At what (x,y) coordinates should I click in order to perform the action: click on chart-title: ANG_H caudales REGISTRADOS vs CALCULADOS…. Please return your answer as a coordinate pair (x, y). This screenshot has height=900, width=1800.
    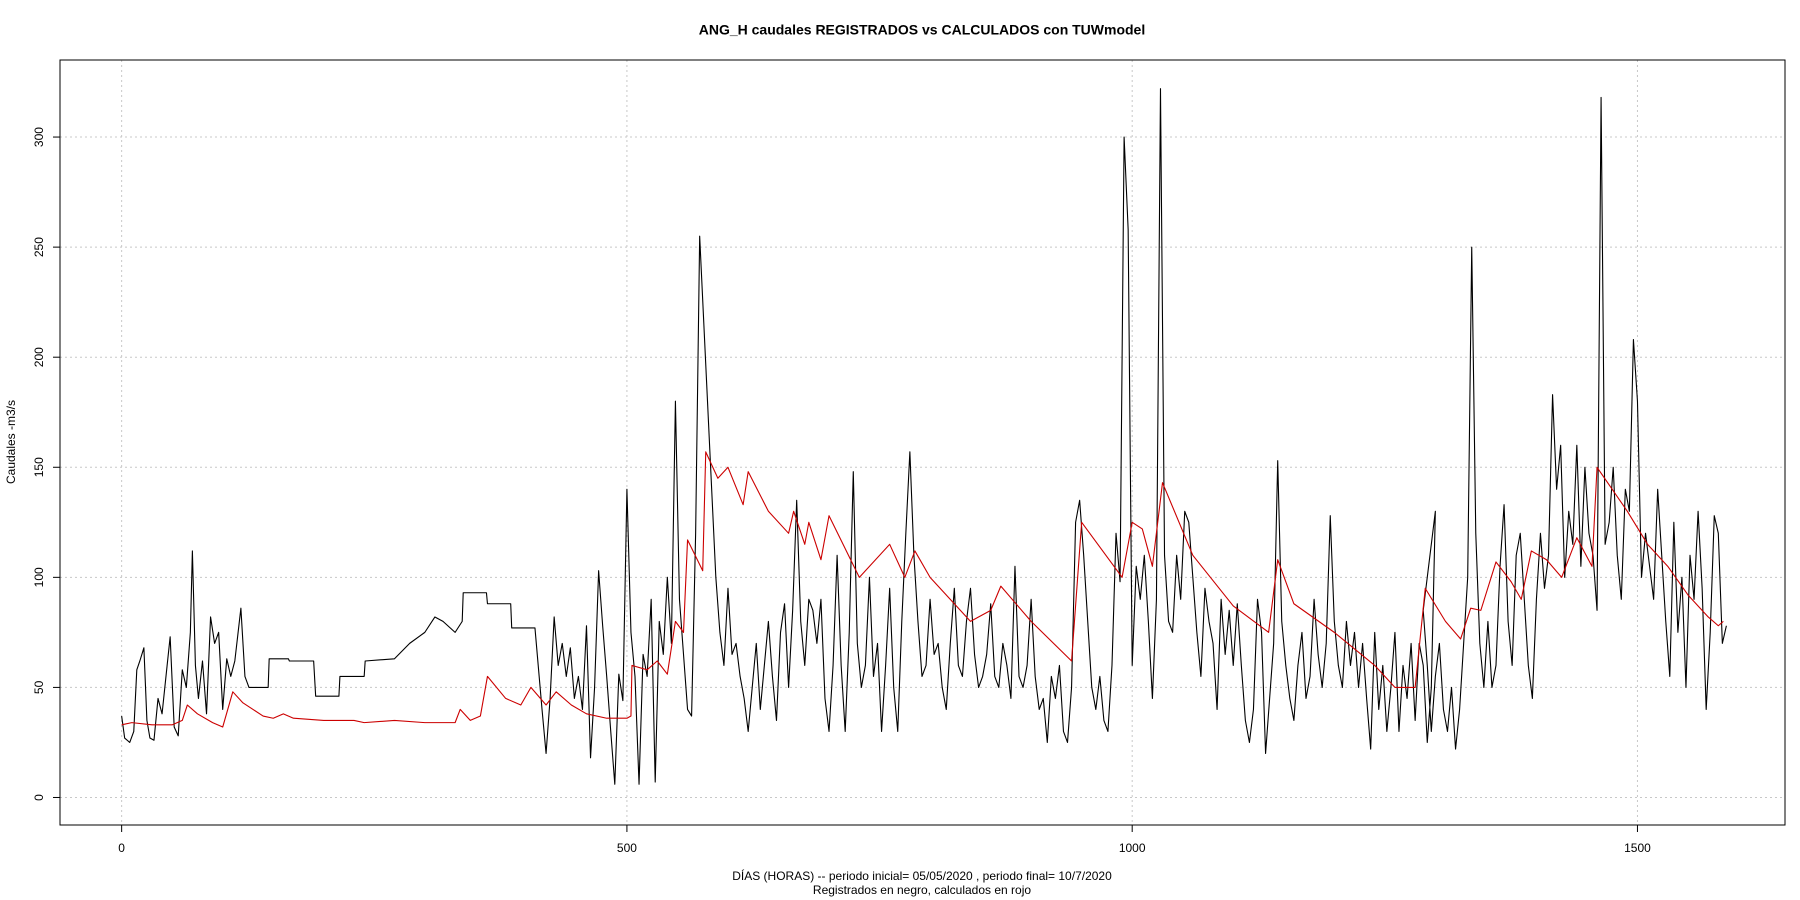
    Looking at the image, I should click on (922, 30).